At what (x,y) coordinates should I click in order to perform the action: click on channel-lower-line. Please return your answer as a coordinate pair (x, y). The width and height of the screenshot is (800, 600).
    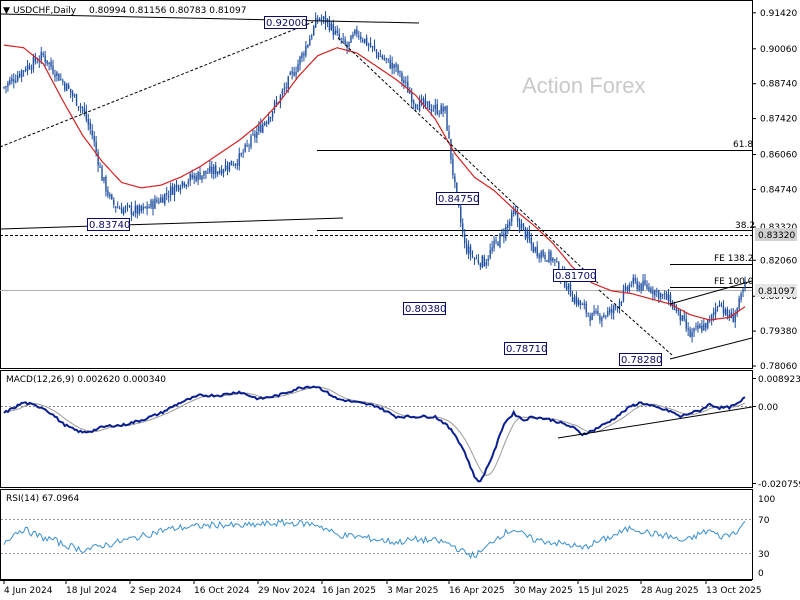
    Looking at the image, I should click on (710, 348).